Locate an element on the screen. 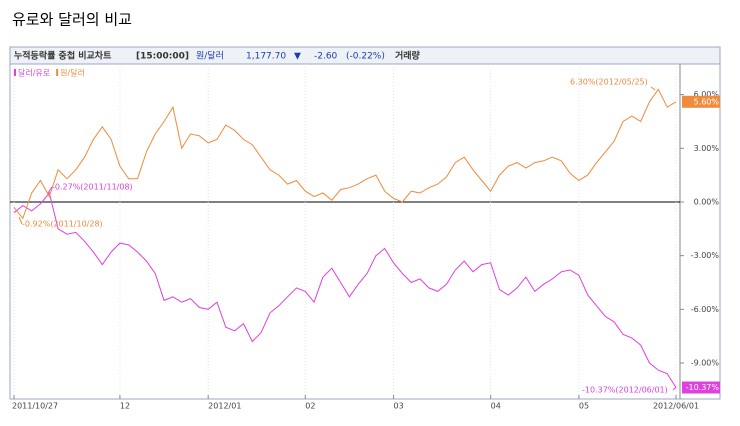 The height and width of the screenshot is (426, 740). header-symbol: 원/달러 is located at coordinates (210, 56).